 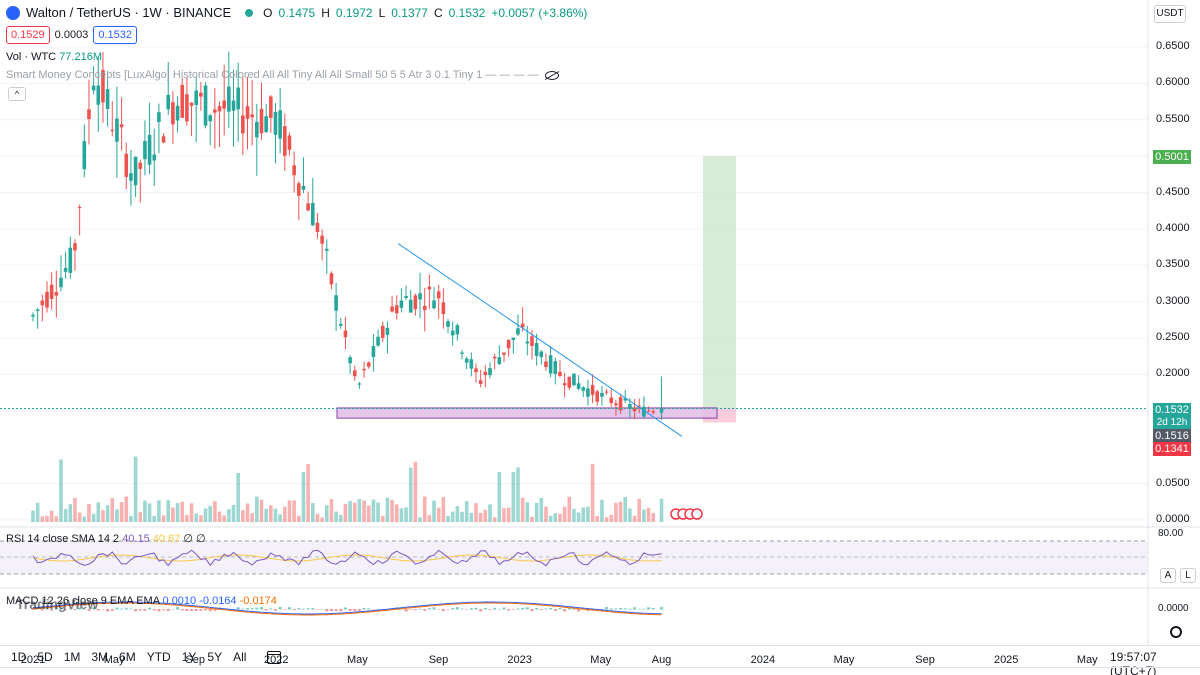 What do you see at coordinates (240, 657) in the screenshot?
I see `range-all: All` at bounding box center [240, 657].